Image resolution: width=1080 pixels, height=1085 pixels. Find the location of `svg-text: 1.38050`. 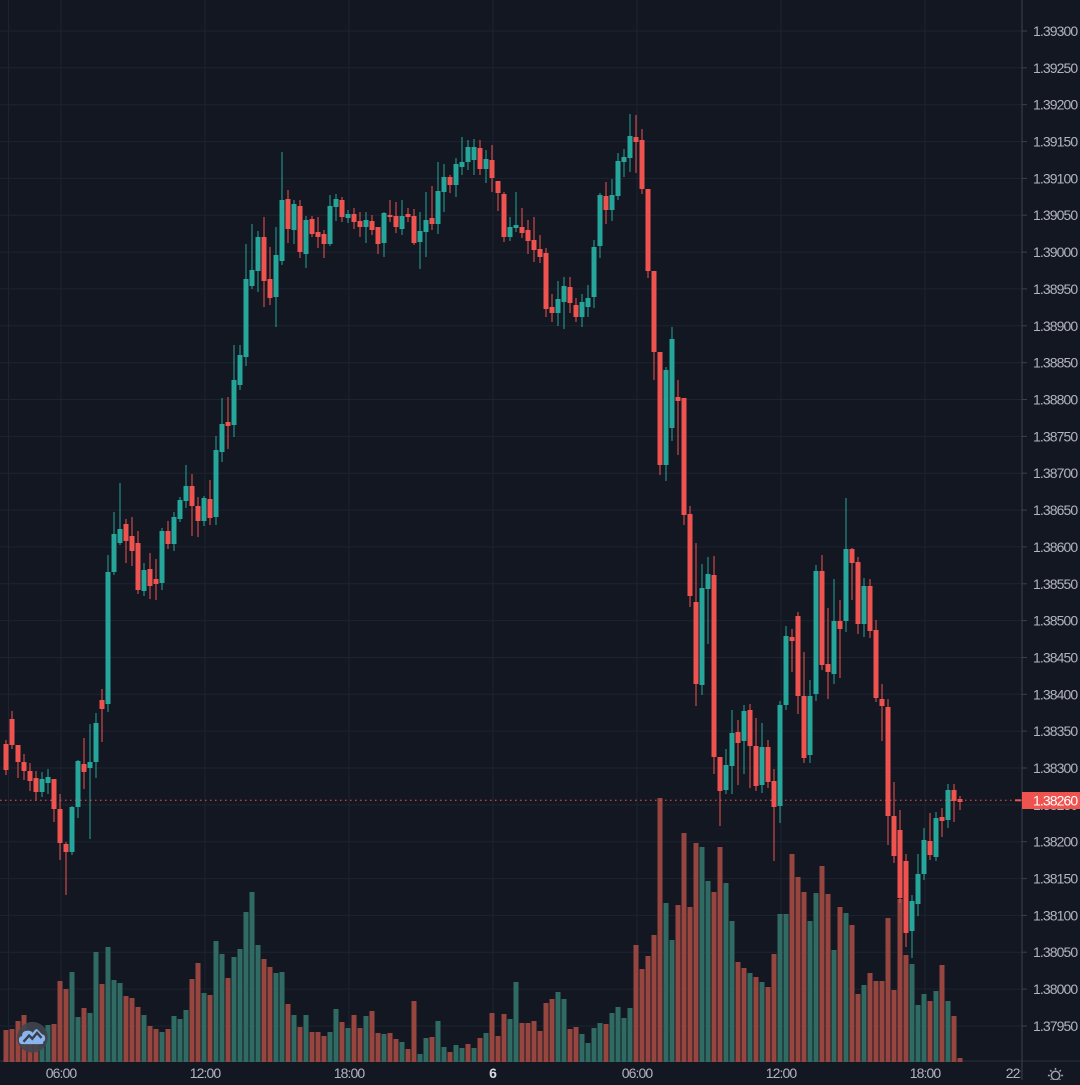

svg-text: 1.38050 is located at coordinates (1055, 952).